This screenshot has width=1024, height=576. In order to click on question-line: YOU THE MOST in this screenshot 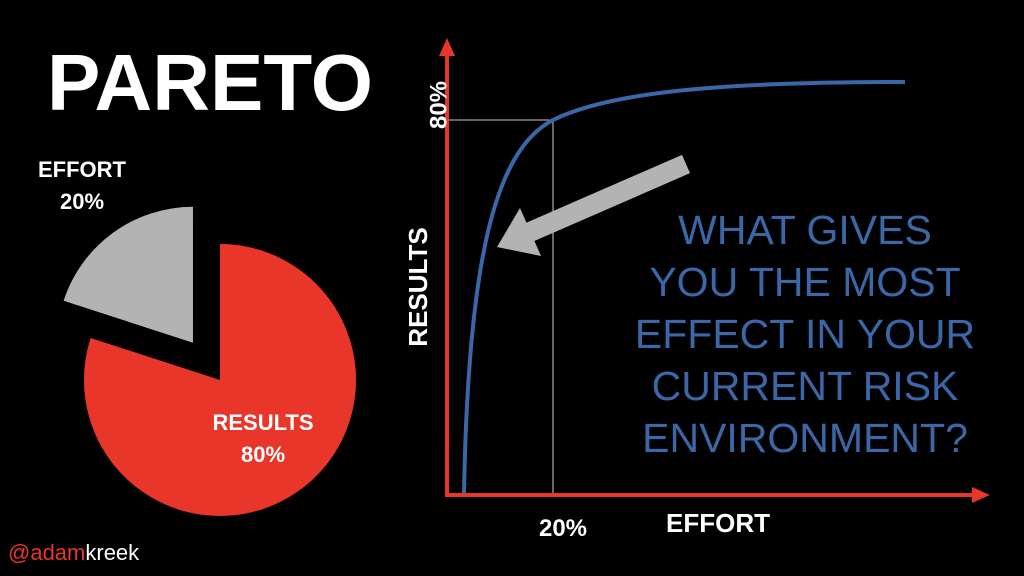, I will do `click(804, 282)`.